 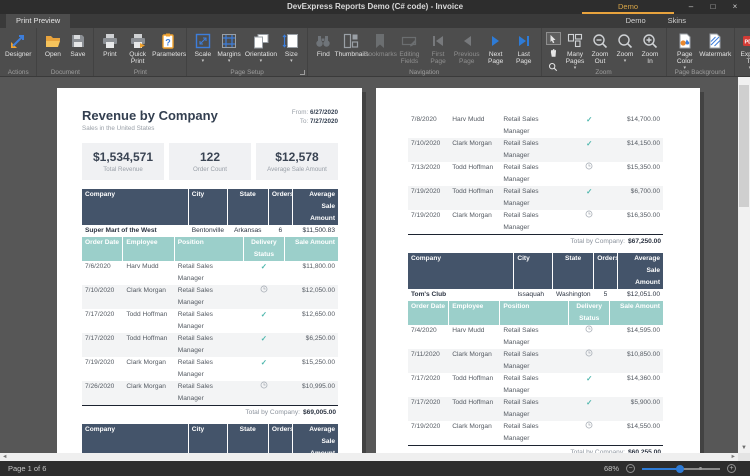 I want to click on scroll-down-arrow-icon: ▼, so click(x=744, y=448).